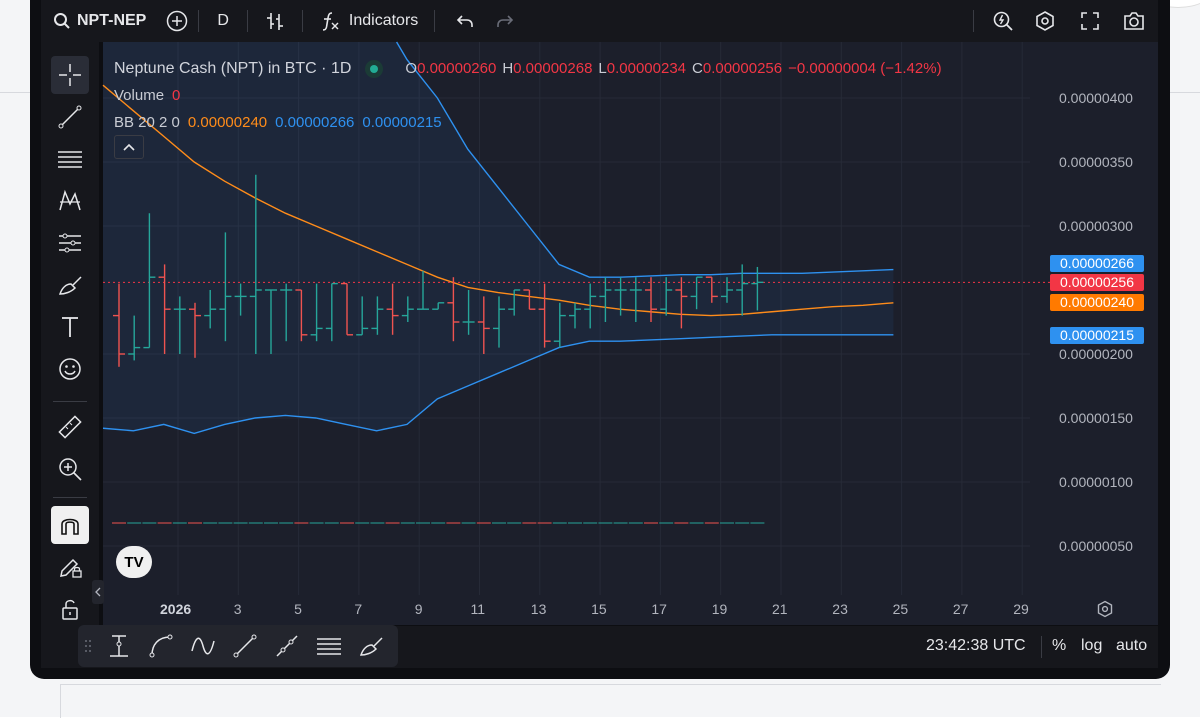  Describe the element at coordinates (1096, 418) in the screenshot. I see `price-tick-label: 0.00000150` at that location.